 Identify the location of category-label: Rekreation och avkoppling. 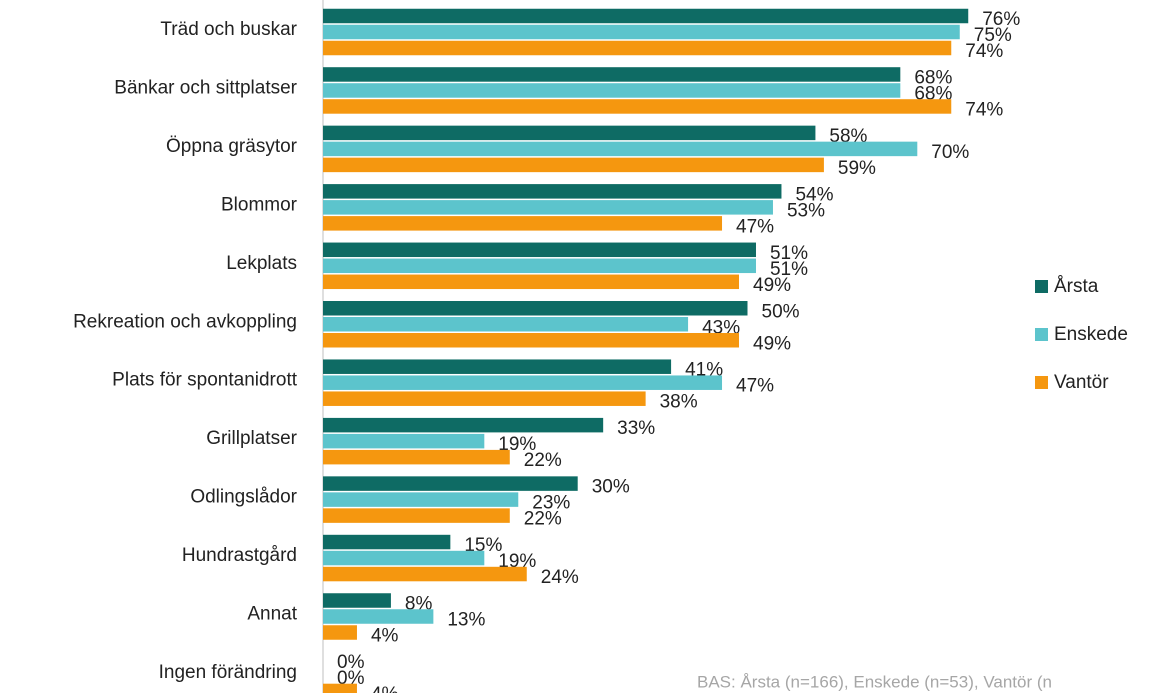
(185, 321).